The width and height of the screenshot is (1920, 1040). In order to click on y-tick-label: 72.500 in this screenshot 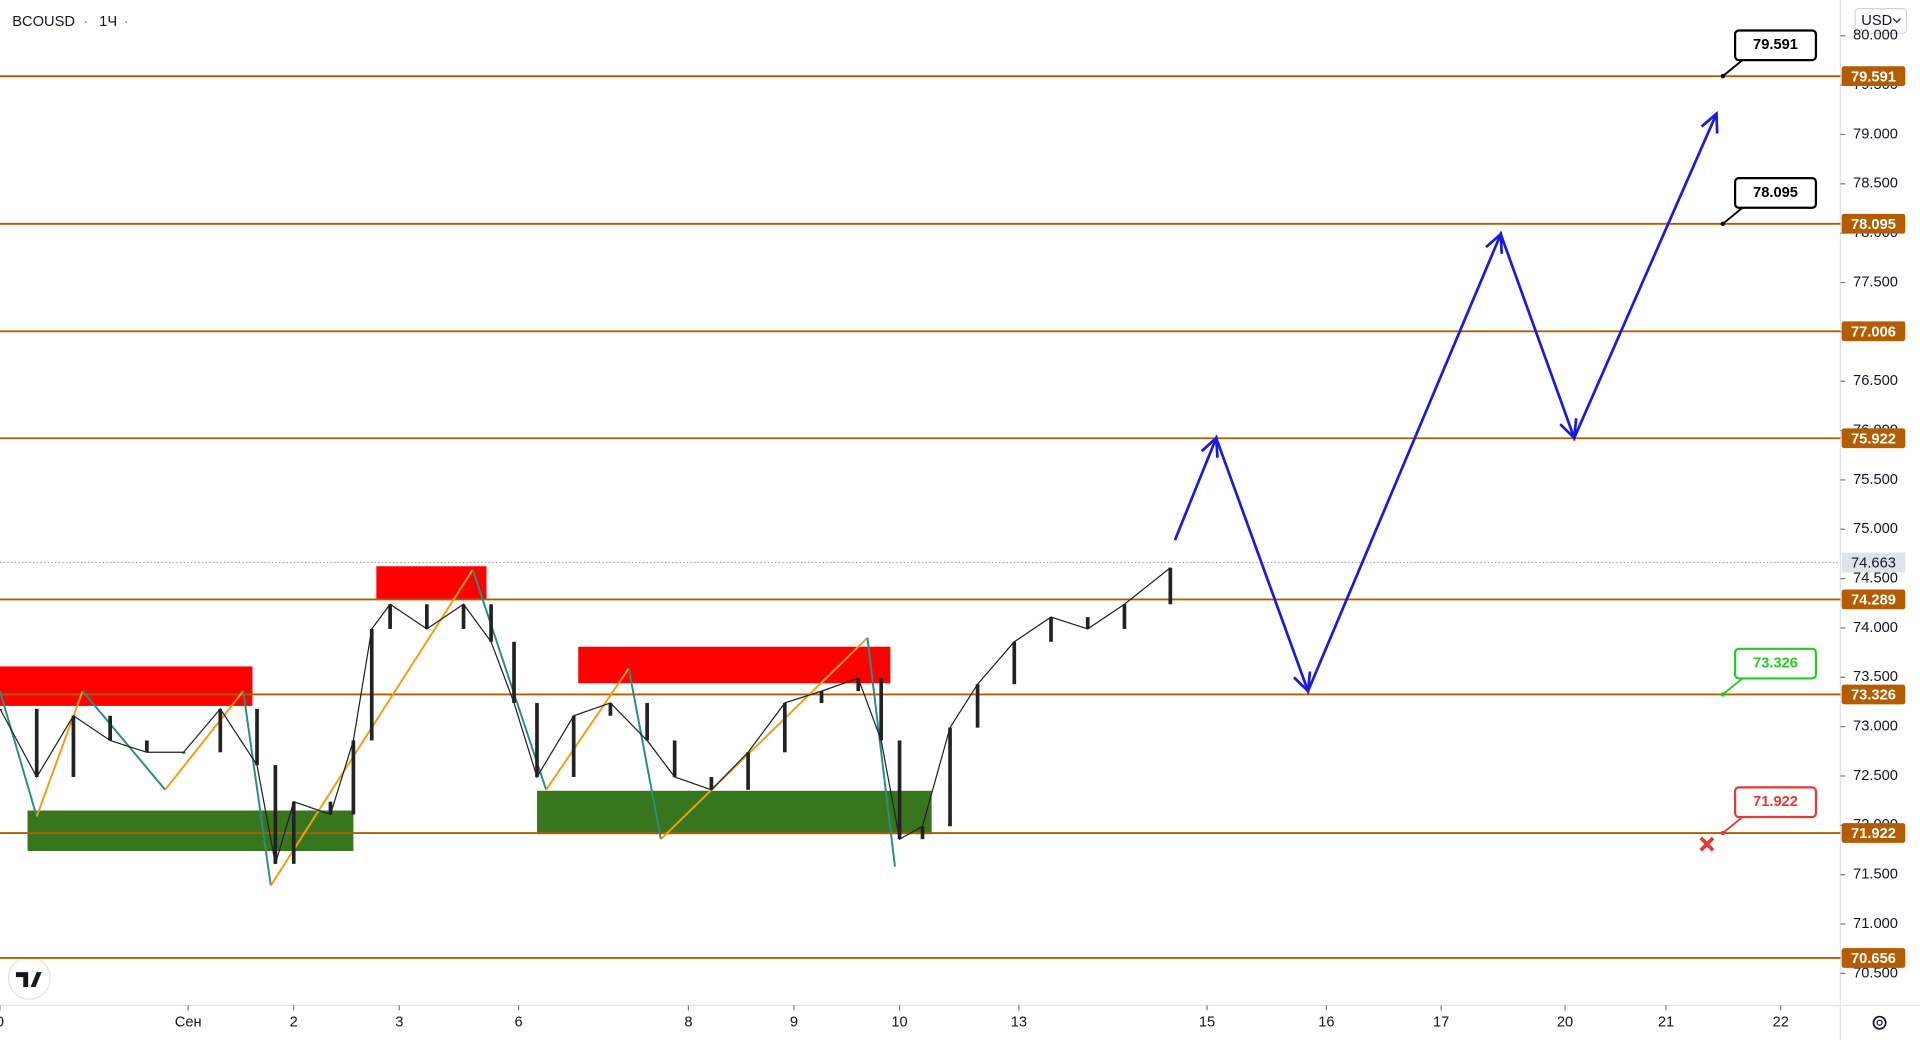, I will do `click(1875, 776)`.